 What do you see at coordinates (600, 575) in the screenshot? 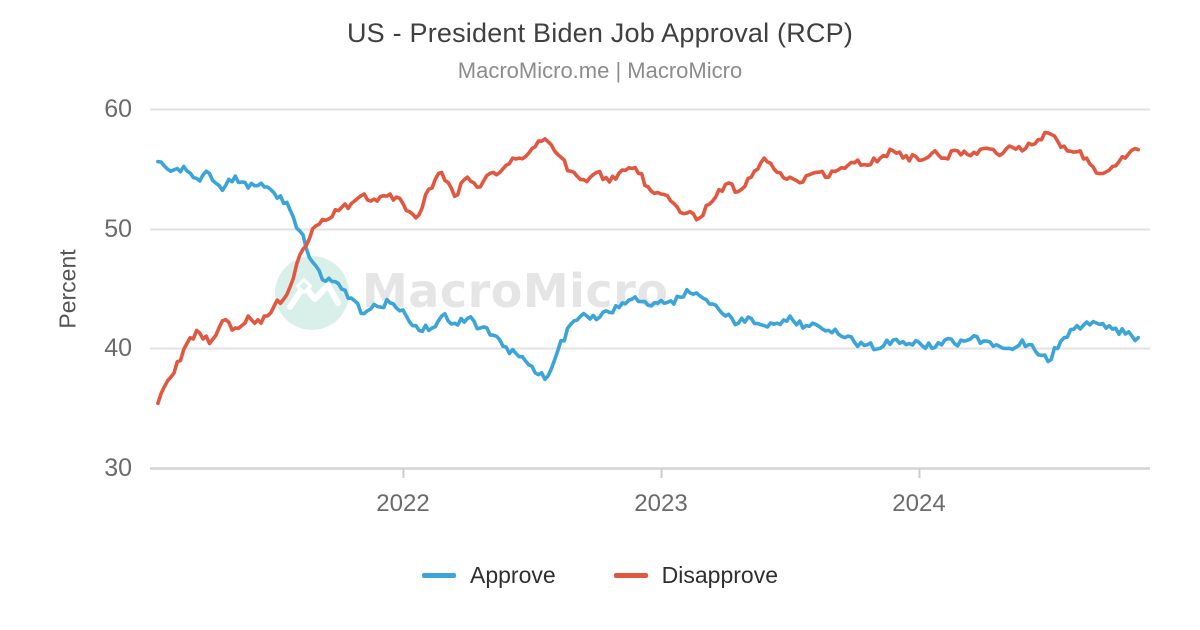
I see `legend: Approve Disapprove` at bounding box center [600, 575].